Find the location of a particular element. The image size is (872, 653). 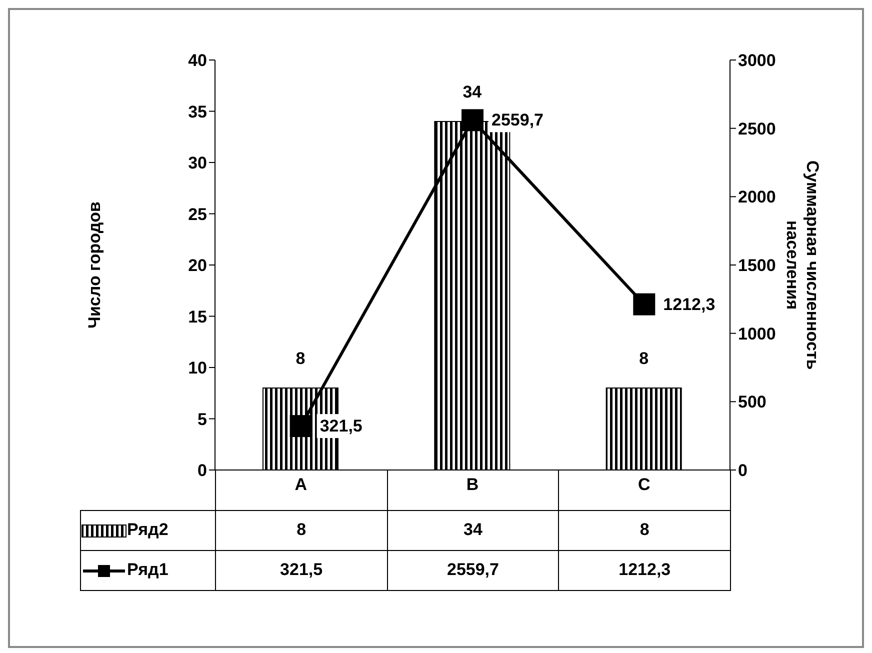

data-label: 34 is located at coordinates (473, 530).